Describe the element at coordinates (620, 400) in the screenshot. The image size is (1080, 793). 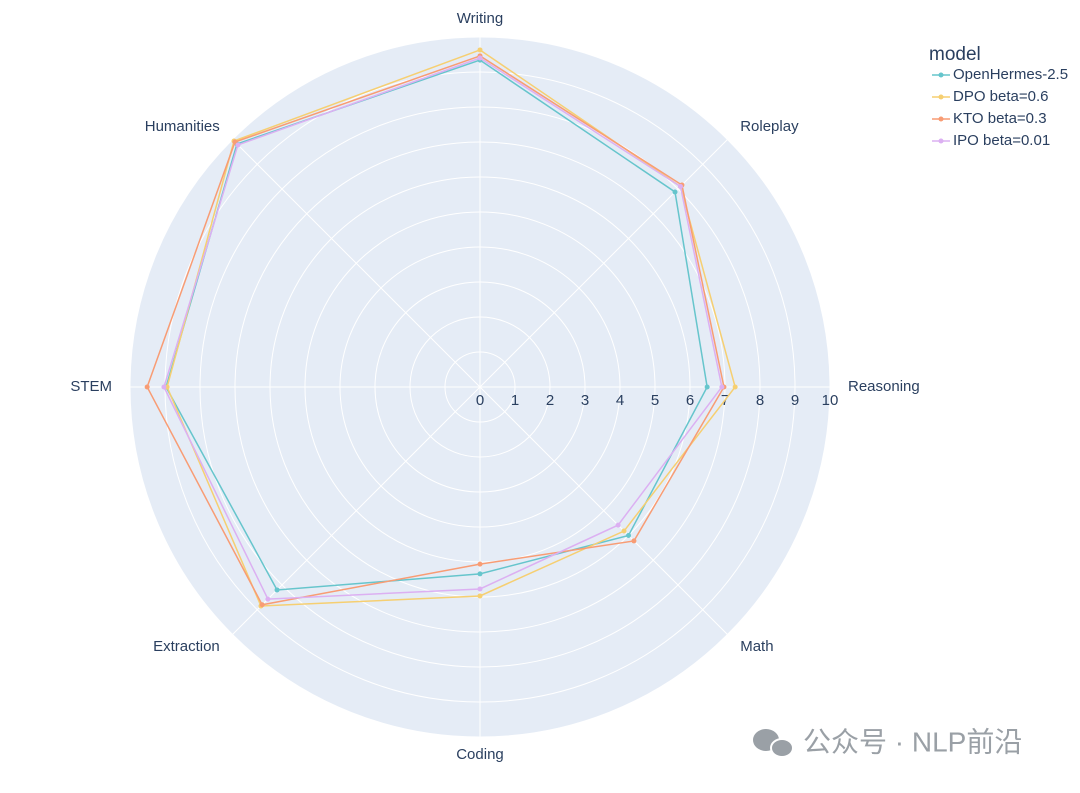
I see `radial-tick-label: 4` at that location.